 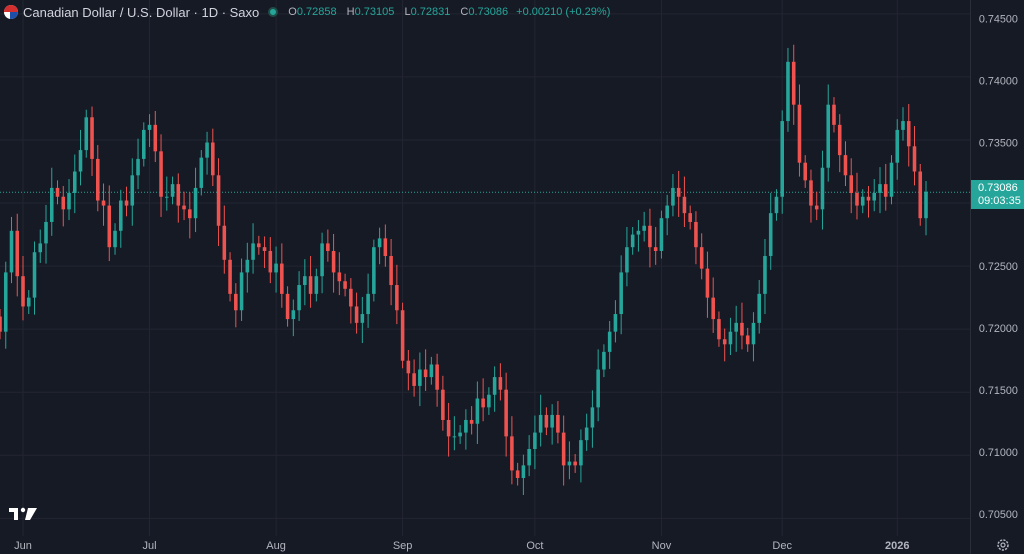 What do you see at coordinates (485, 545) in the screenshot?
I see `time-axis: JunJulAugSepOctNovDec2026FebMar` at bounding box center [485, 545].